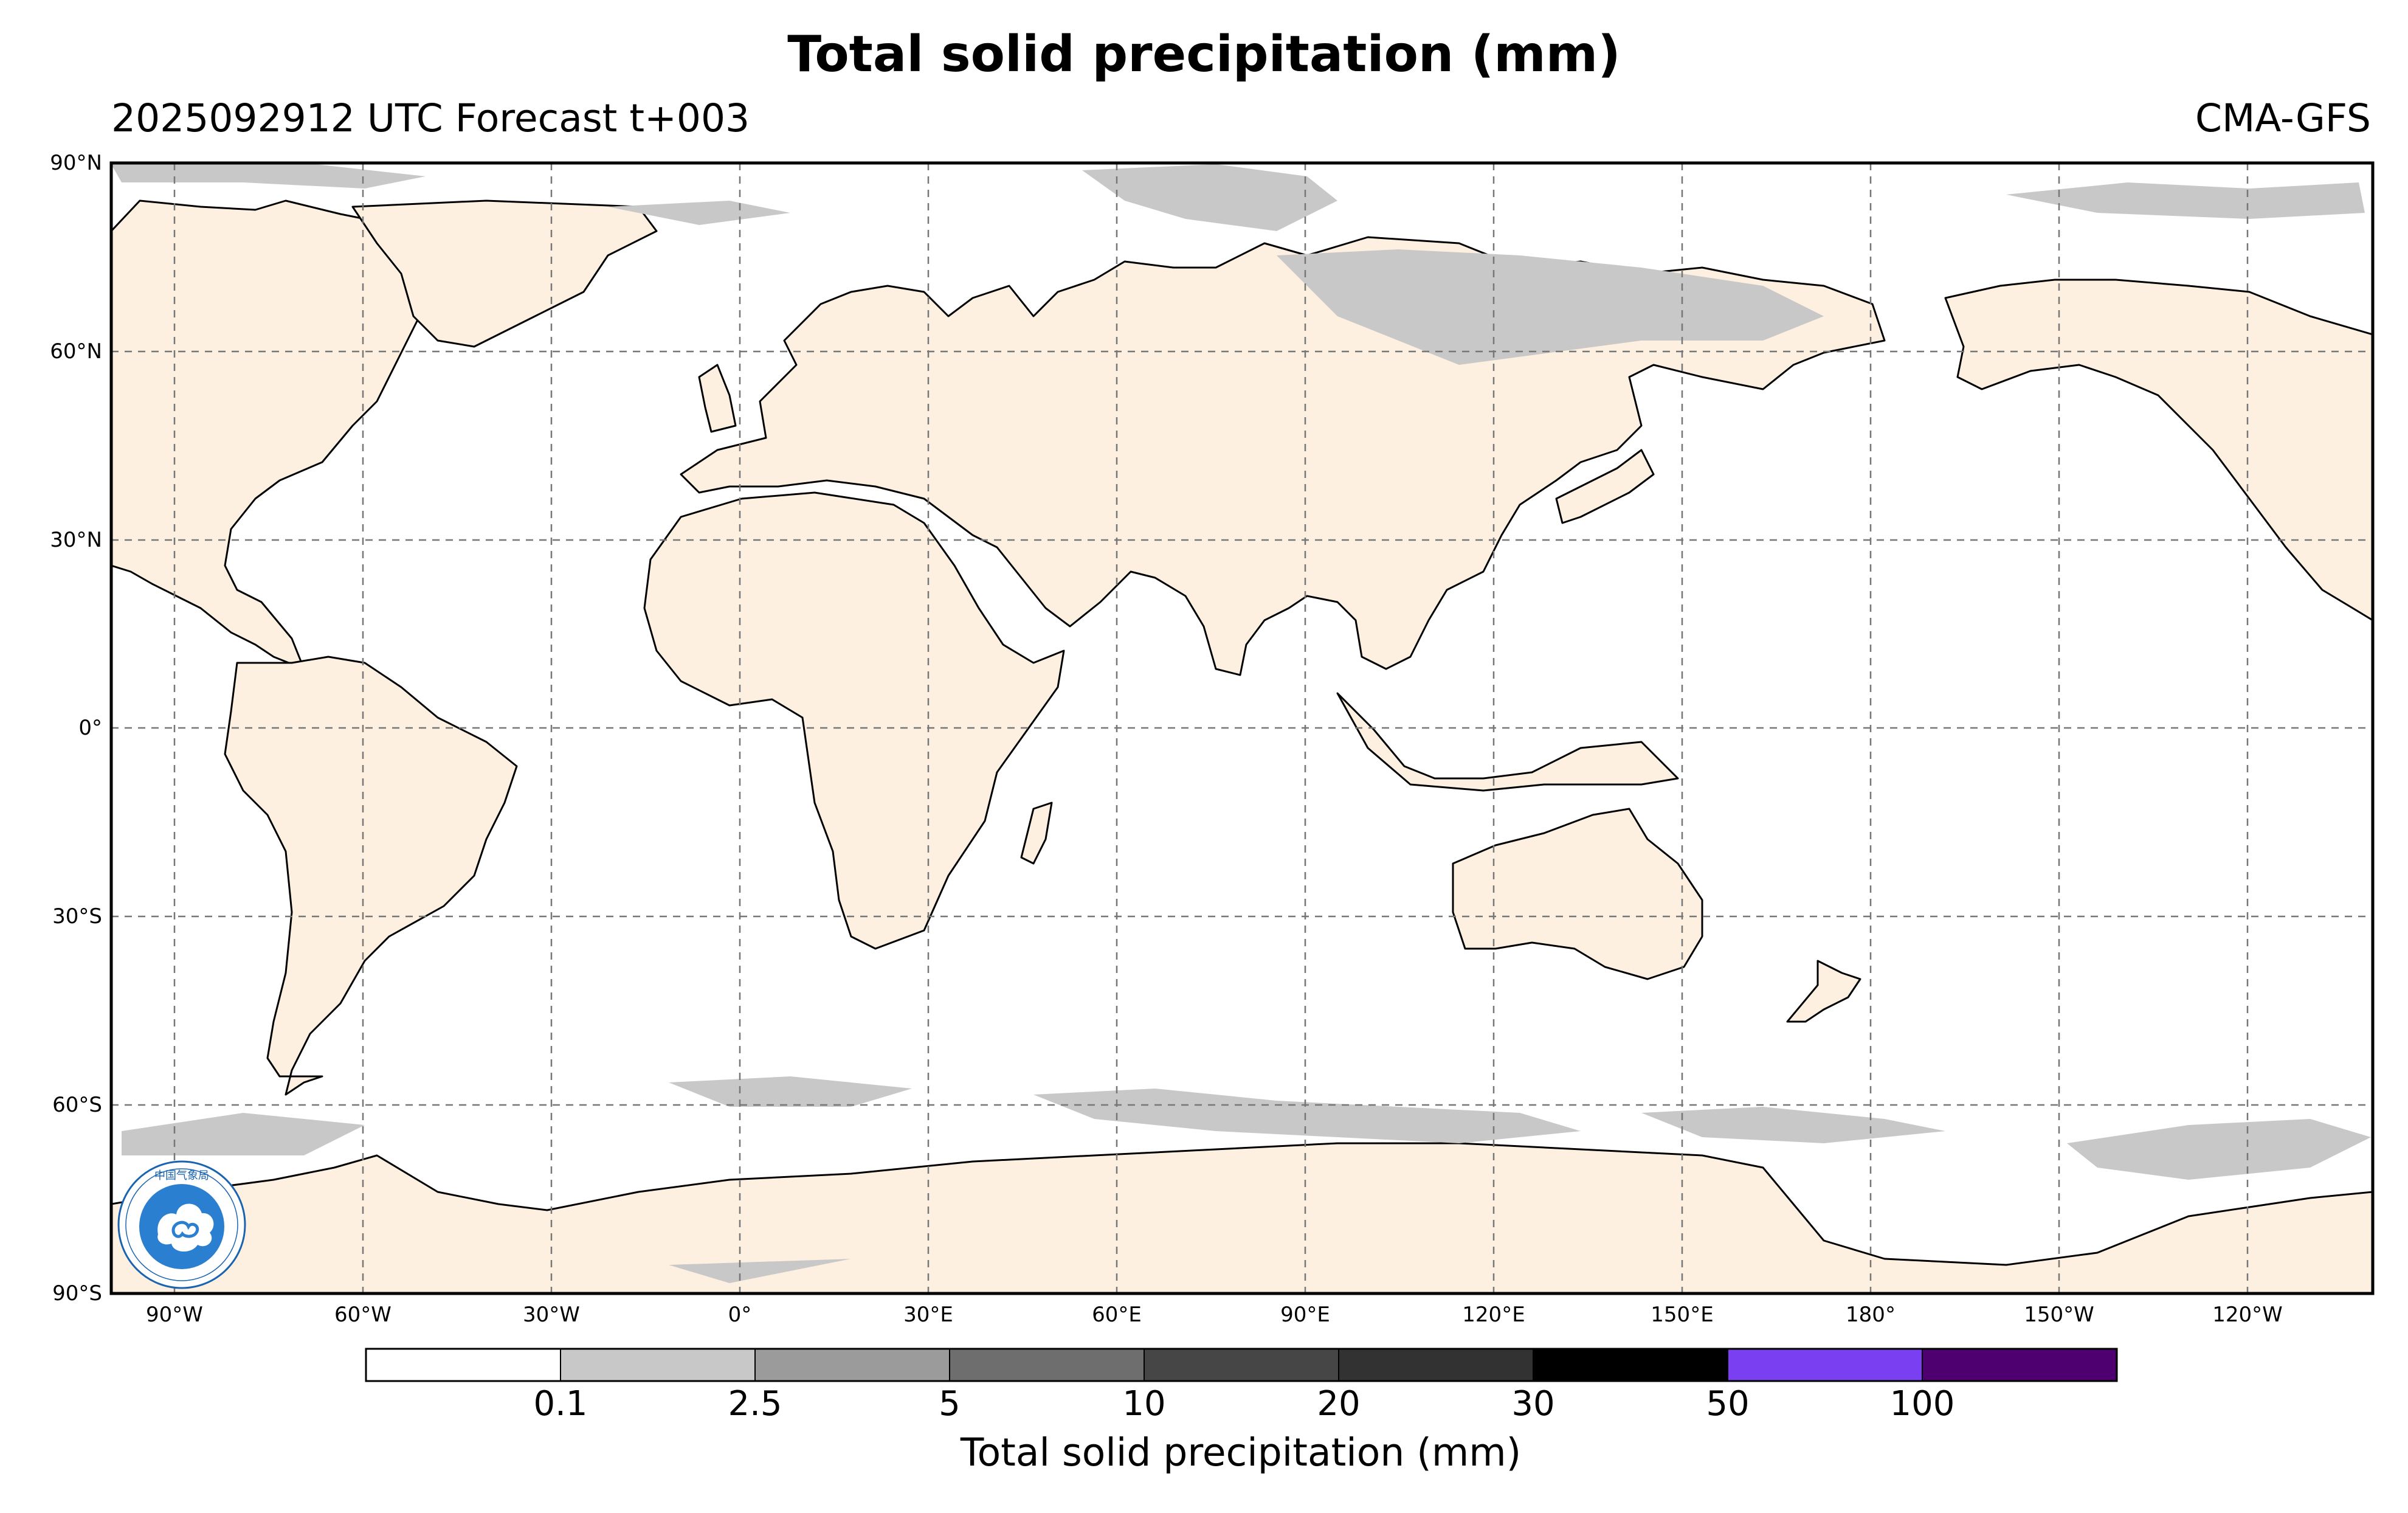 This screenshot has width=2408, height=1513. What do you see at coordinates (1507, 742) in the screenshot?
I see `land-indonesia` at bounding box center [1507, 742].